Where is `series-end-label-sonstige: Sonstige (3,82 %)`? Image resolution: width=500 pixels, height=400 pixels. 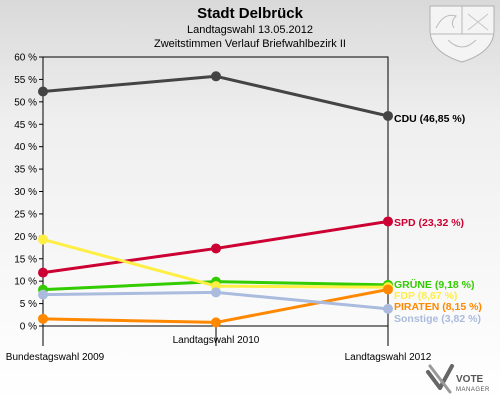 series-end-label-sonstige: Sonstige (3,82 %) is located at coordinates (437, 319).